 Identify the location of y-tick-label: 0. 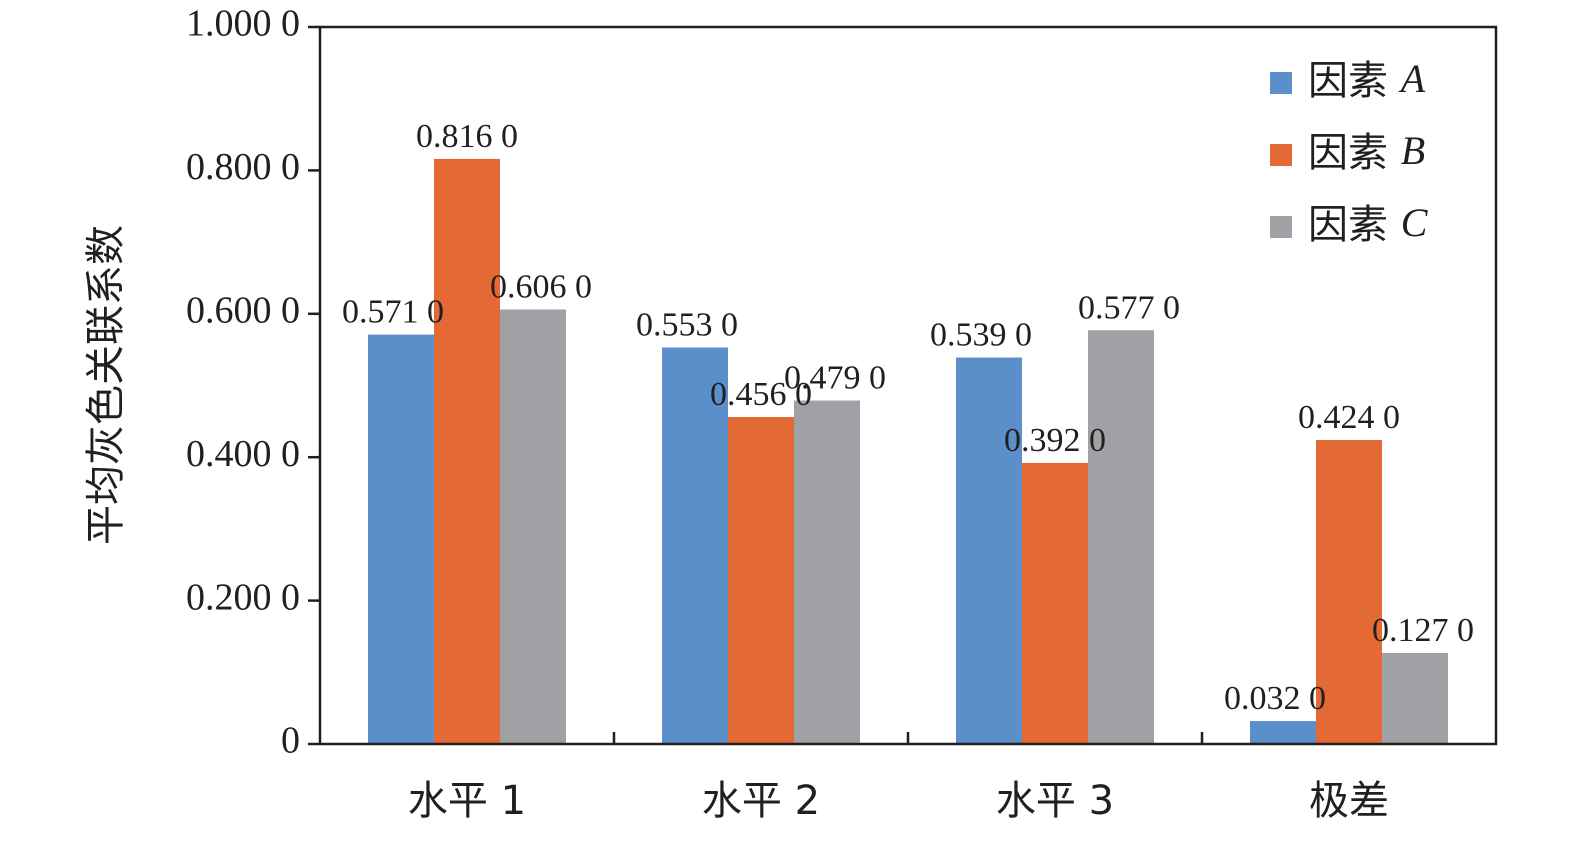
(290, 741).